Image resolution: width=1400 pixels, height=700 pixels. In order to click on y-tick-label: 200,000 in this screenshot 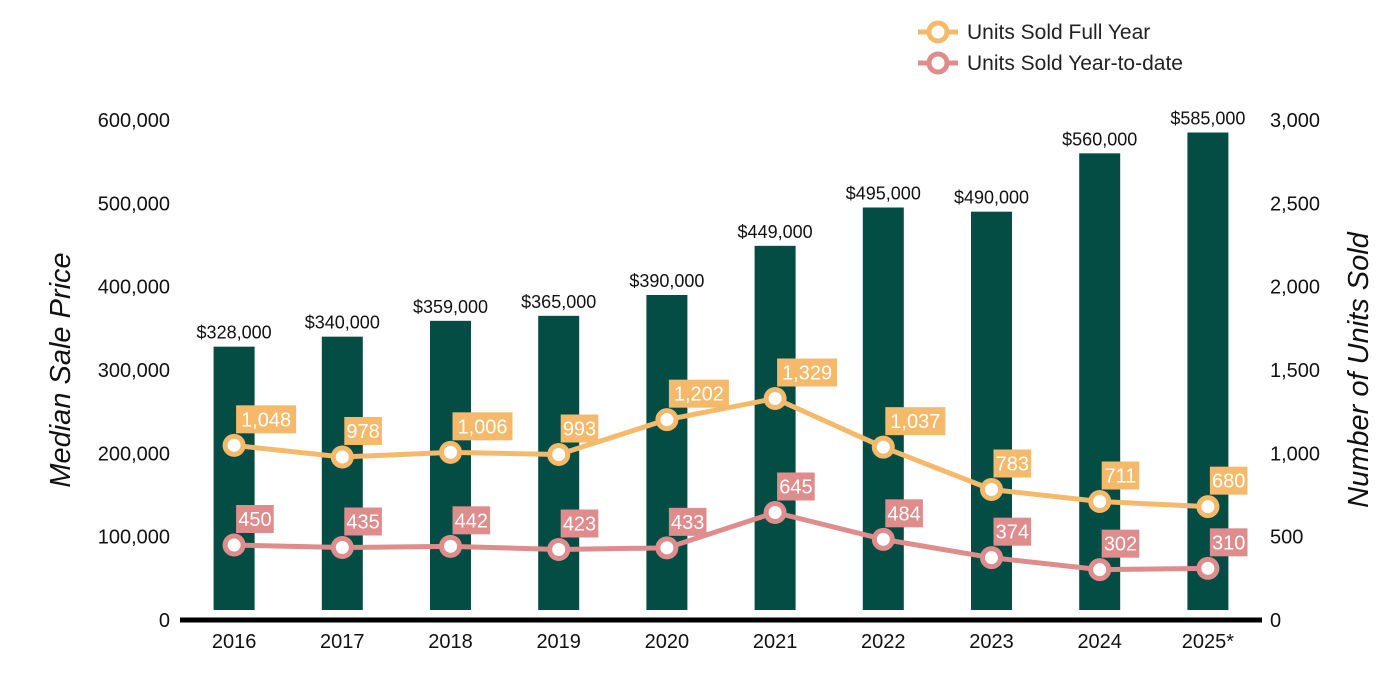, I will do `click(134, 454)`.